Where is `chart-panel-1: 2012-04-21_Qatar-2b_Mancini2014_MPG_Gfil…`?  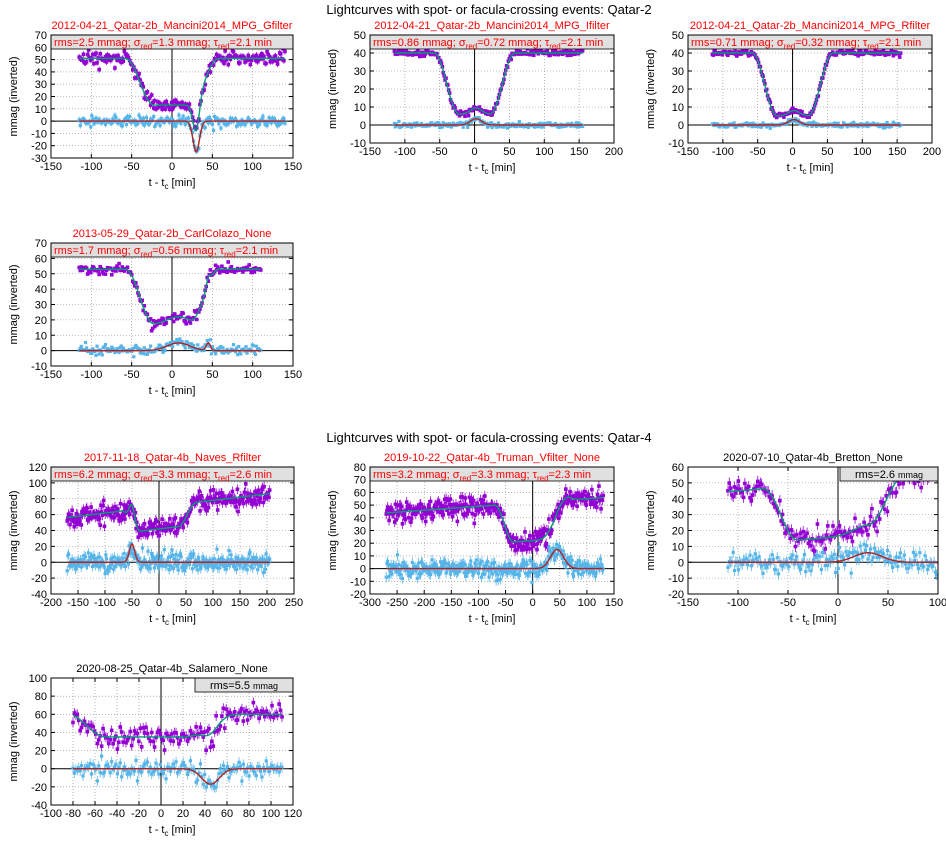 chart-panel-1: 2012-04-21_Qatar-2b_Mancini2014_MPG_Gfil… is located at coordinates (155, 105).